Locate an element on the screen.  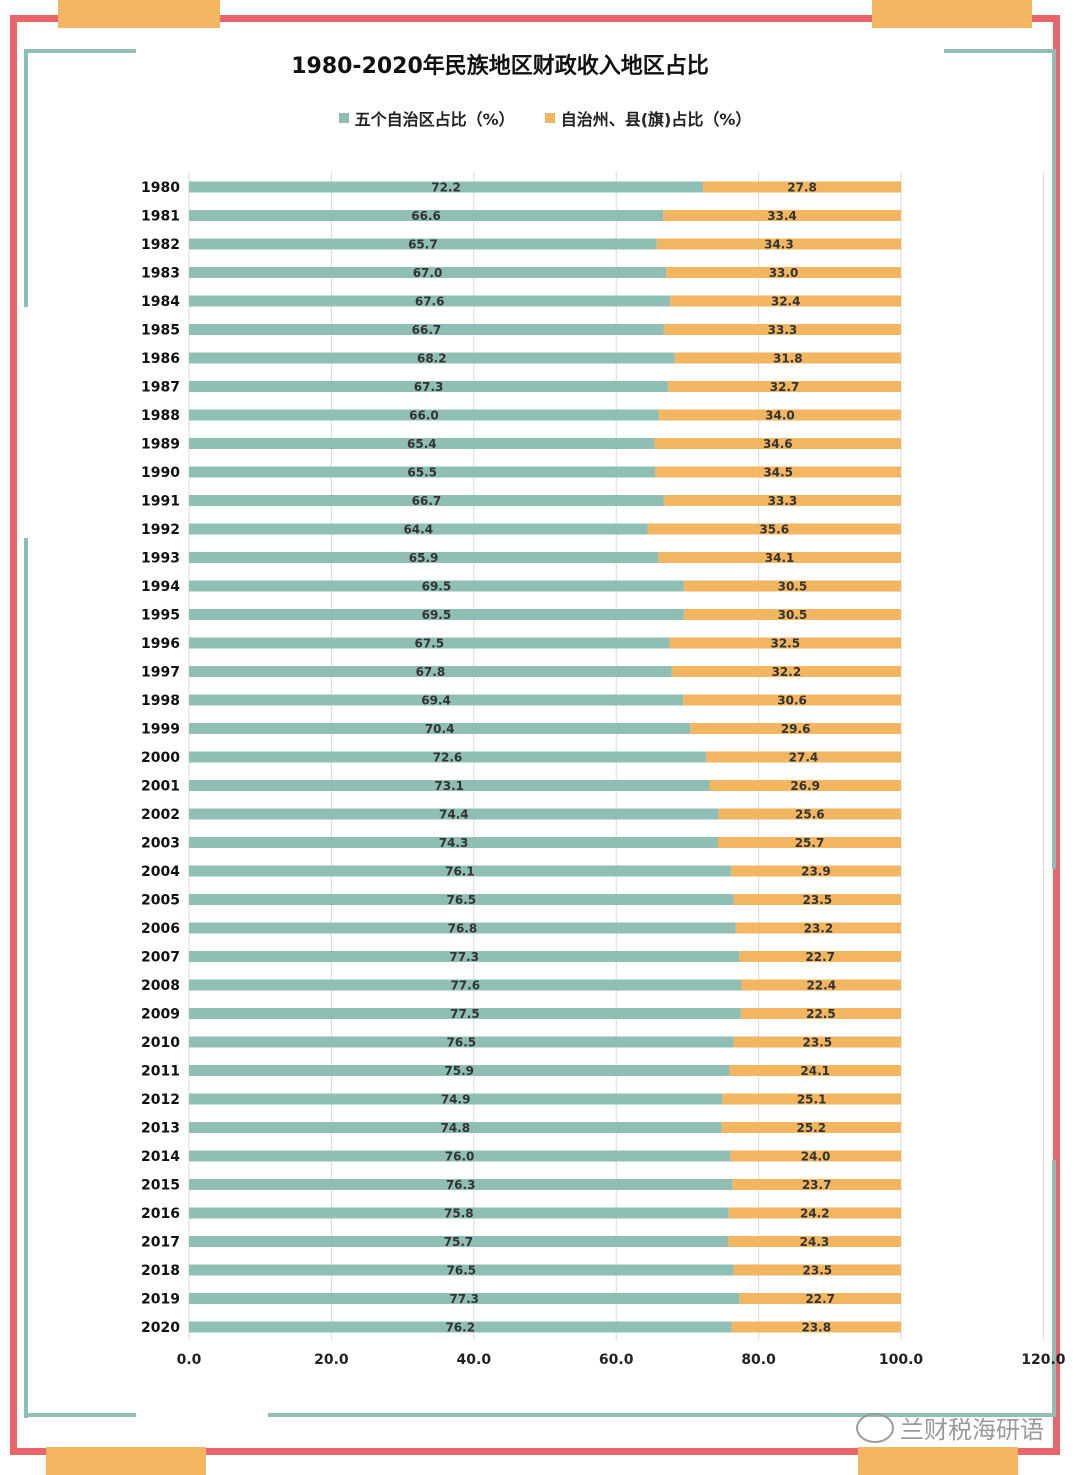
top-right-tab is located at coordinates (952, 14).